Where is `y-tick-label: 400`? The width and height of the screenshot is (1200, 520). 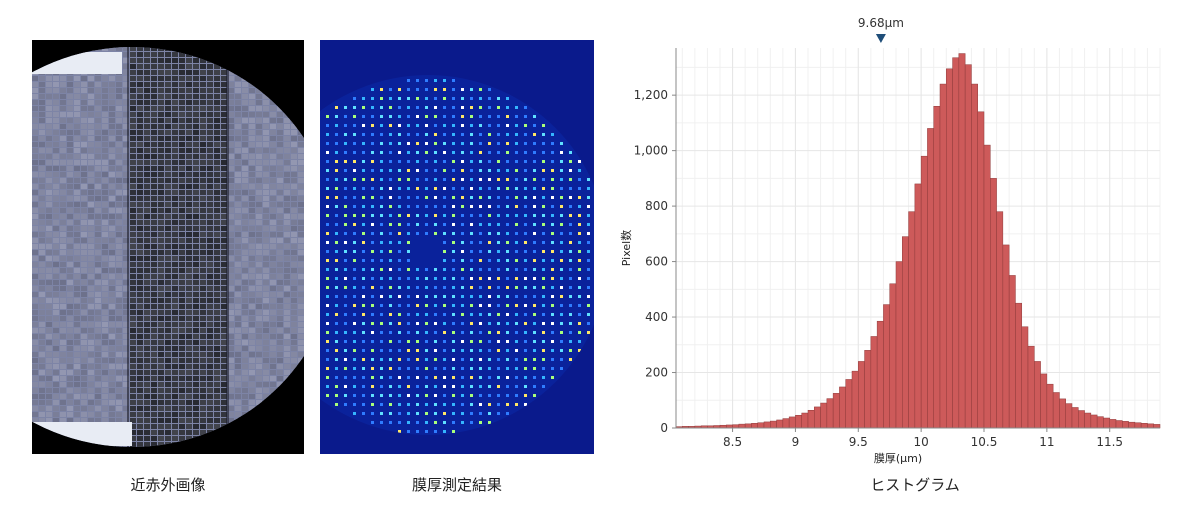
y-tick-label: 400 is located at coordinates (656, 317).